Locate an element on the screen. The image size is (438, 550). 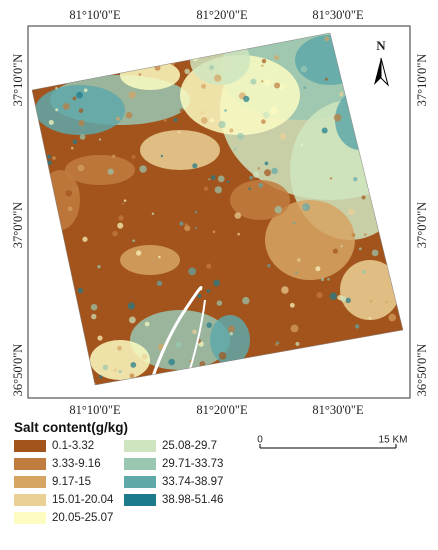
north-arrow is located at coordinates (381, 72).